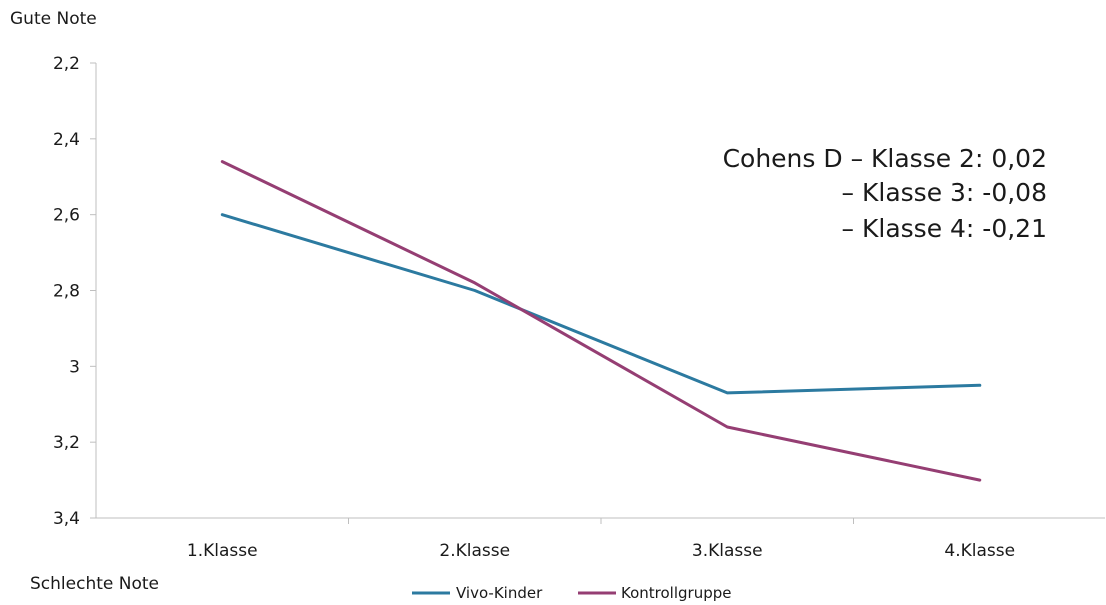  What do you see at coordinates (66, 140) in the screenshot?
I see `y-tick-label: 2,4` at bounding box center [66, 140].